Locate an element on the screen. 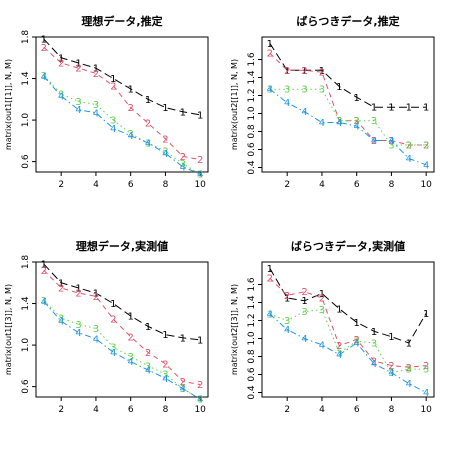 The width and height of the screenshot is (450, 449). y-tick-label: 1.2 is located at coordinates (252, 320).